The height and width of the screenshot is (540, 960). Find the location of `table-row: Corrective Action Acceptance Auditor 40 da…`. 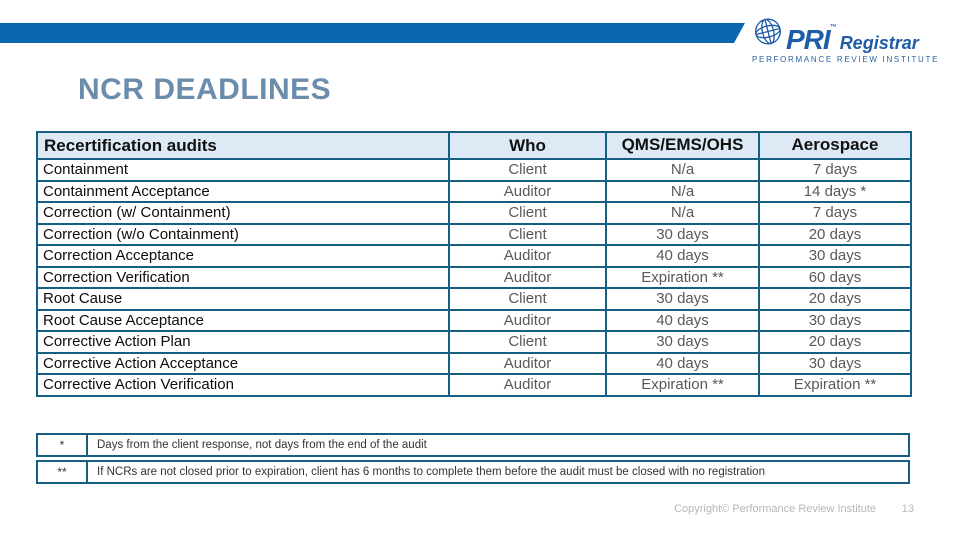

table-row: Corrective Action Acceptance Auditor 40 da… is located at coordinates (474, 363).